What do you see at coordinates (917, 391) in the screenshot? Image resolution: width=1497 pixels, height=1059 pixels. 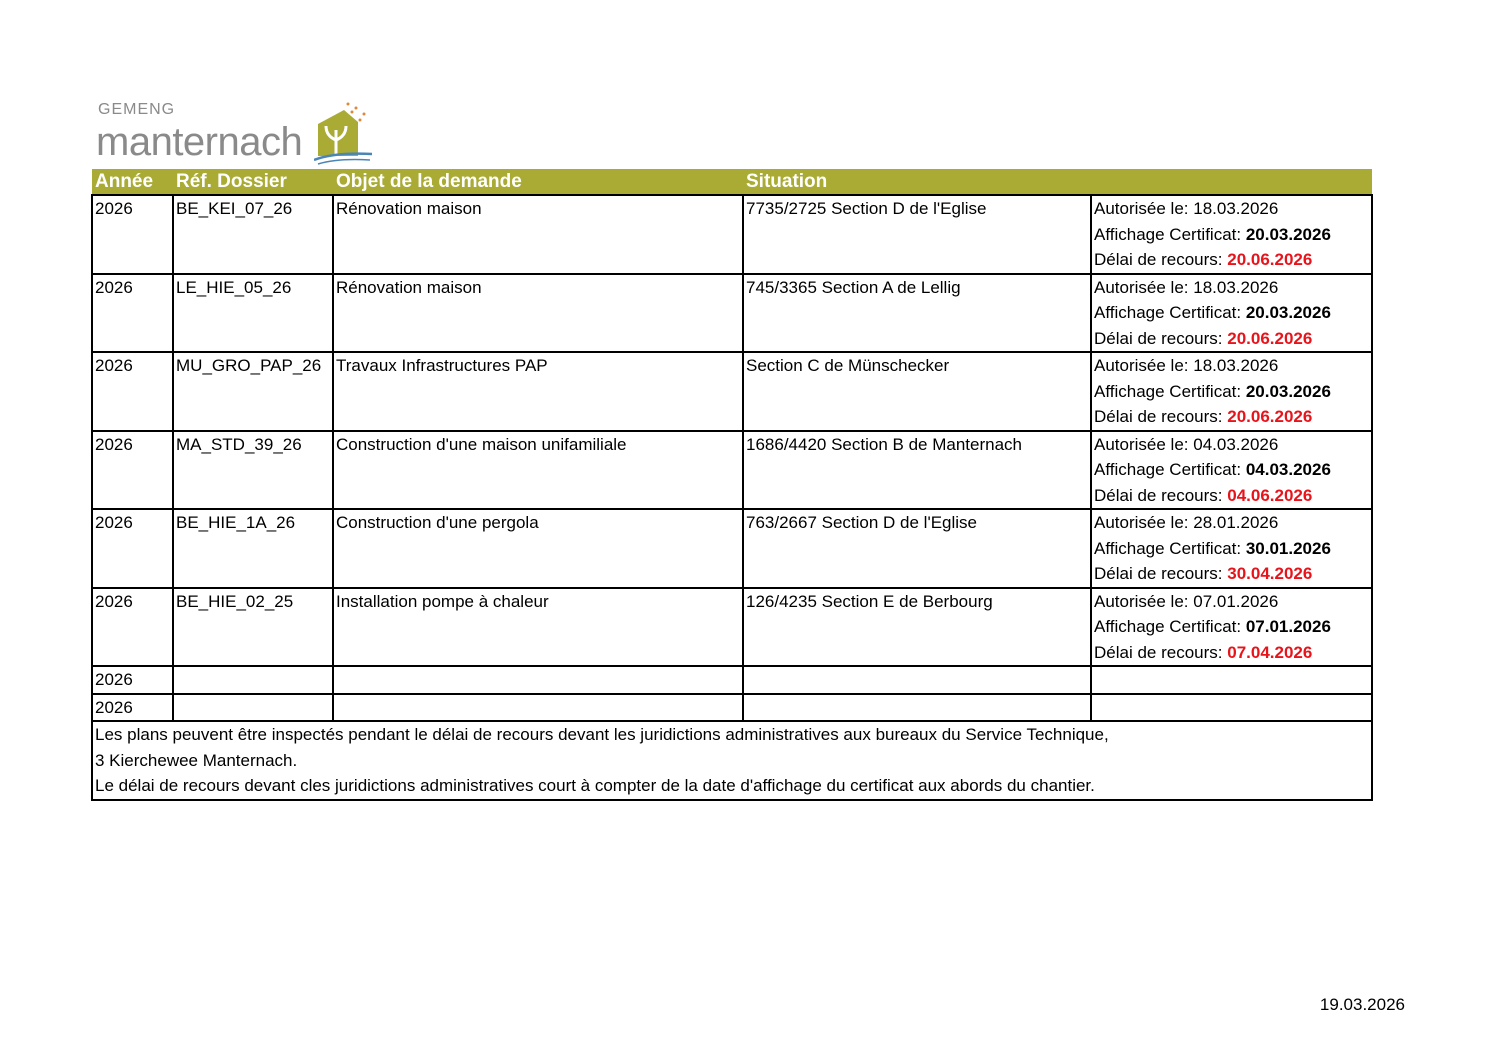 I see `cell-situation: Section C de Münschecker` at bounding box center [917, 391].